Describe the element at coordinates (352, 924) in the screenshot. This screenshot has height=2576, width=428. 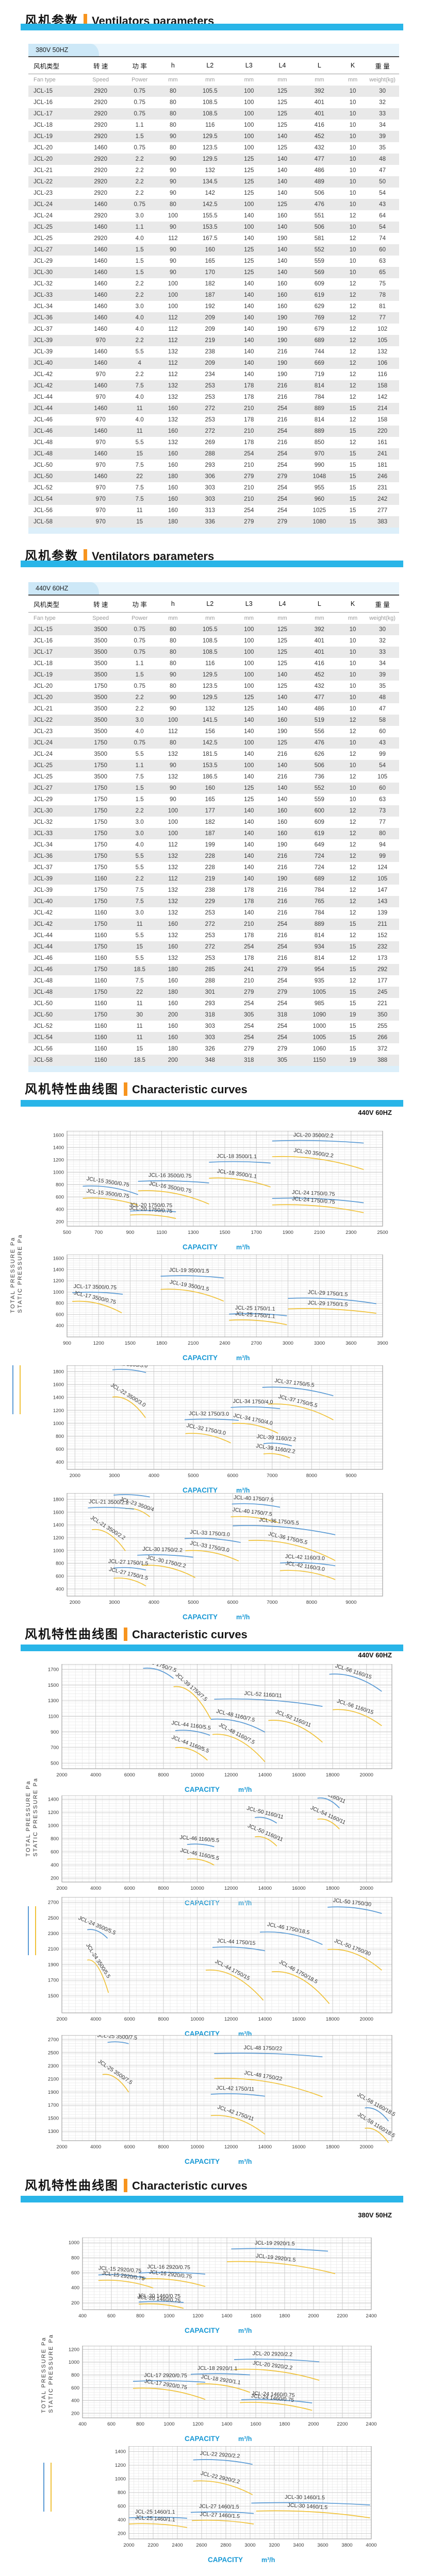
I see `table-cell: 15` at that location.